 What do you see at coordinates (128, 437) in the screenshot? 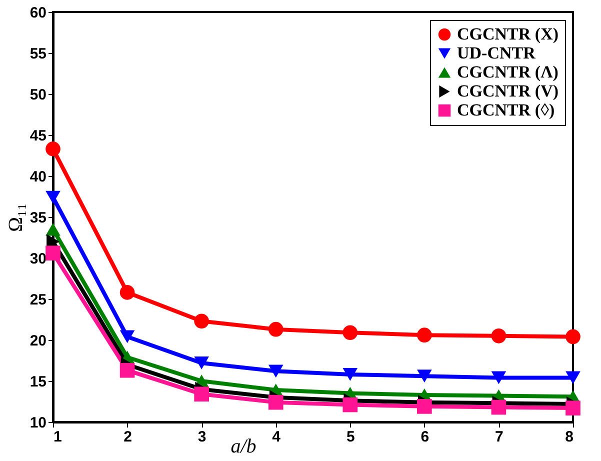
I see `x-tick-label: 2` at bounding box center [128, 437].